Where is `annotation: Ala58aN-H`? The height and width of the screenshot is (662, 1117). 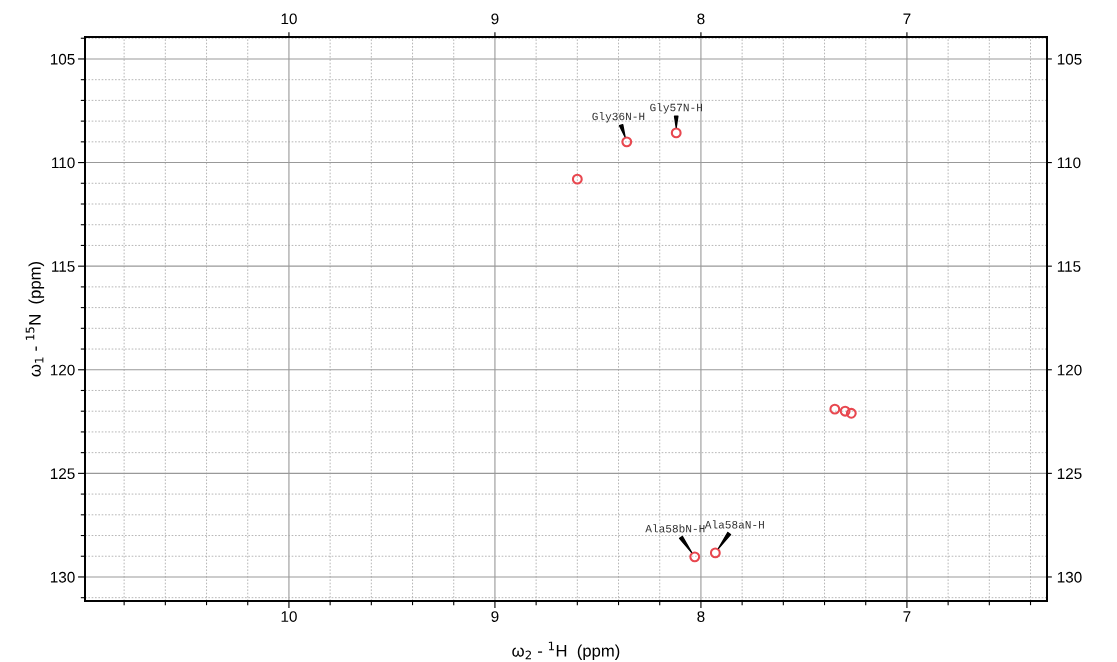
annotation: Ala58aN-H is located at coordinates (734, 524).